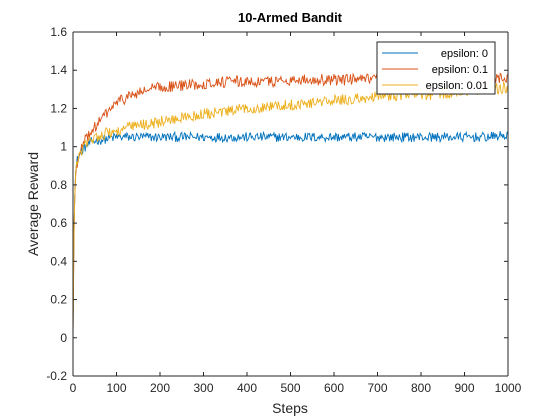  What do you see at coordinates (377, 388) in the screenshot?
I see `x-tick-label: 700` at bounding box center [377, 388].